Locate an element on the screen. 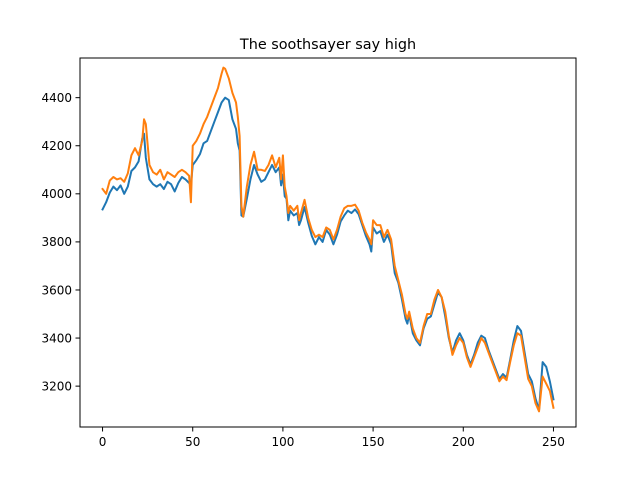  y-tick-label: 3600 is located at coordinates (56, 290).